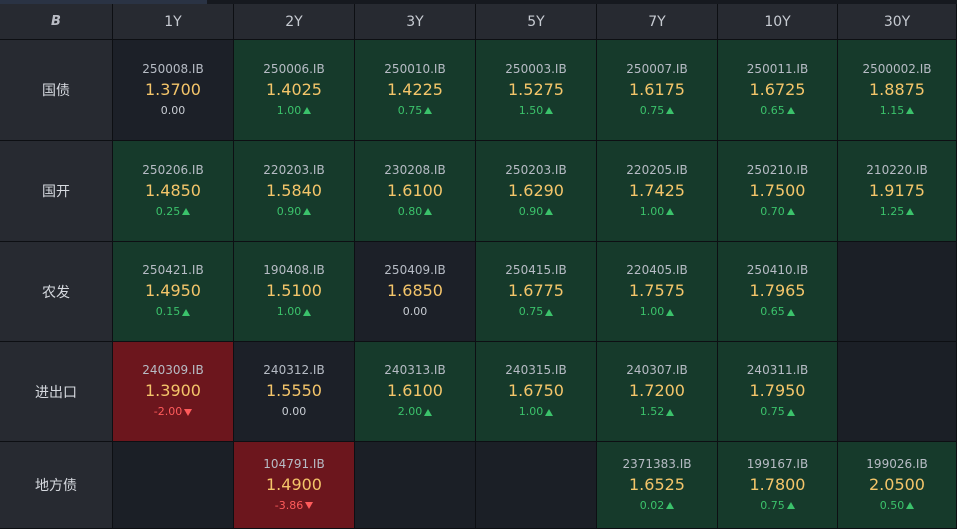 The height and width of the screenshot is (529, 957). I want to click on tenor-header-row: B 1Y 2Y 3Y 5Y 7Y 10Y 30Y, so click(478, 22).